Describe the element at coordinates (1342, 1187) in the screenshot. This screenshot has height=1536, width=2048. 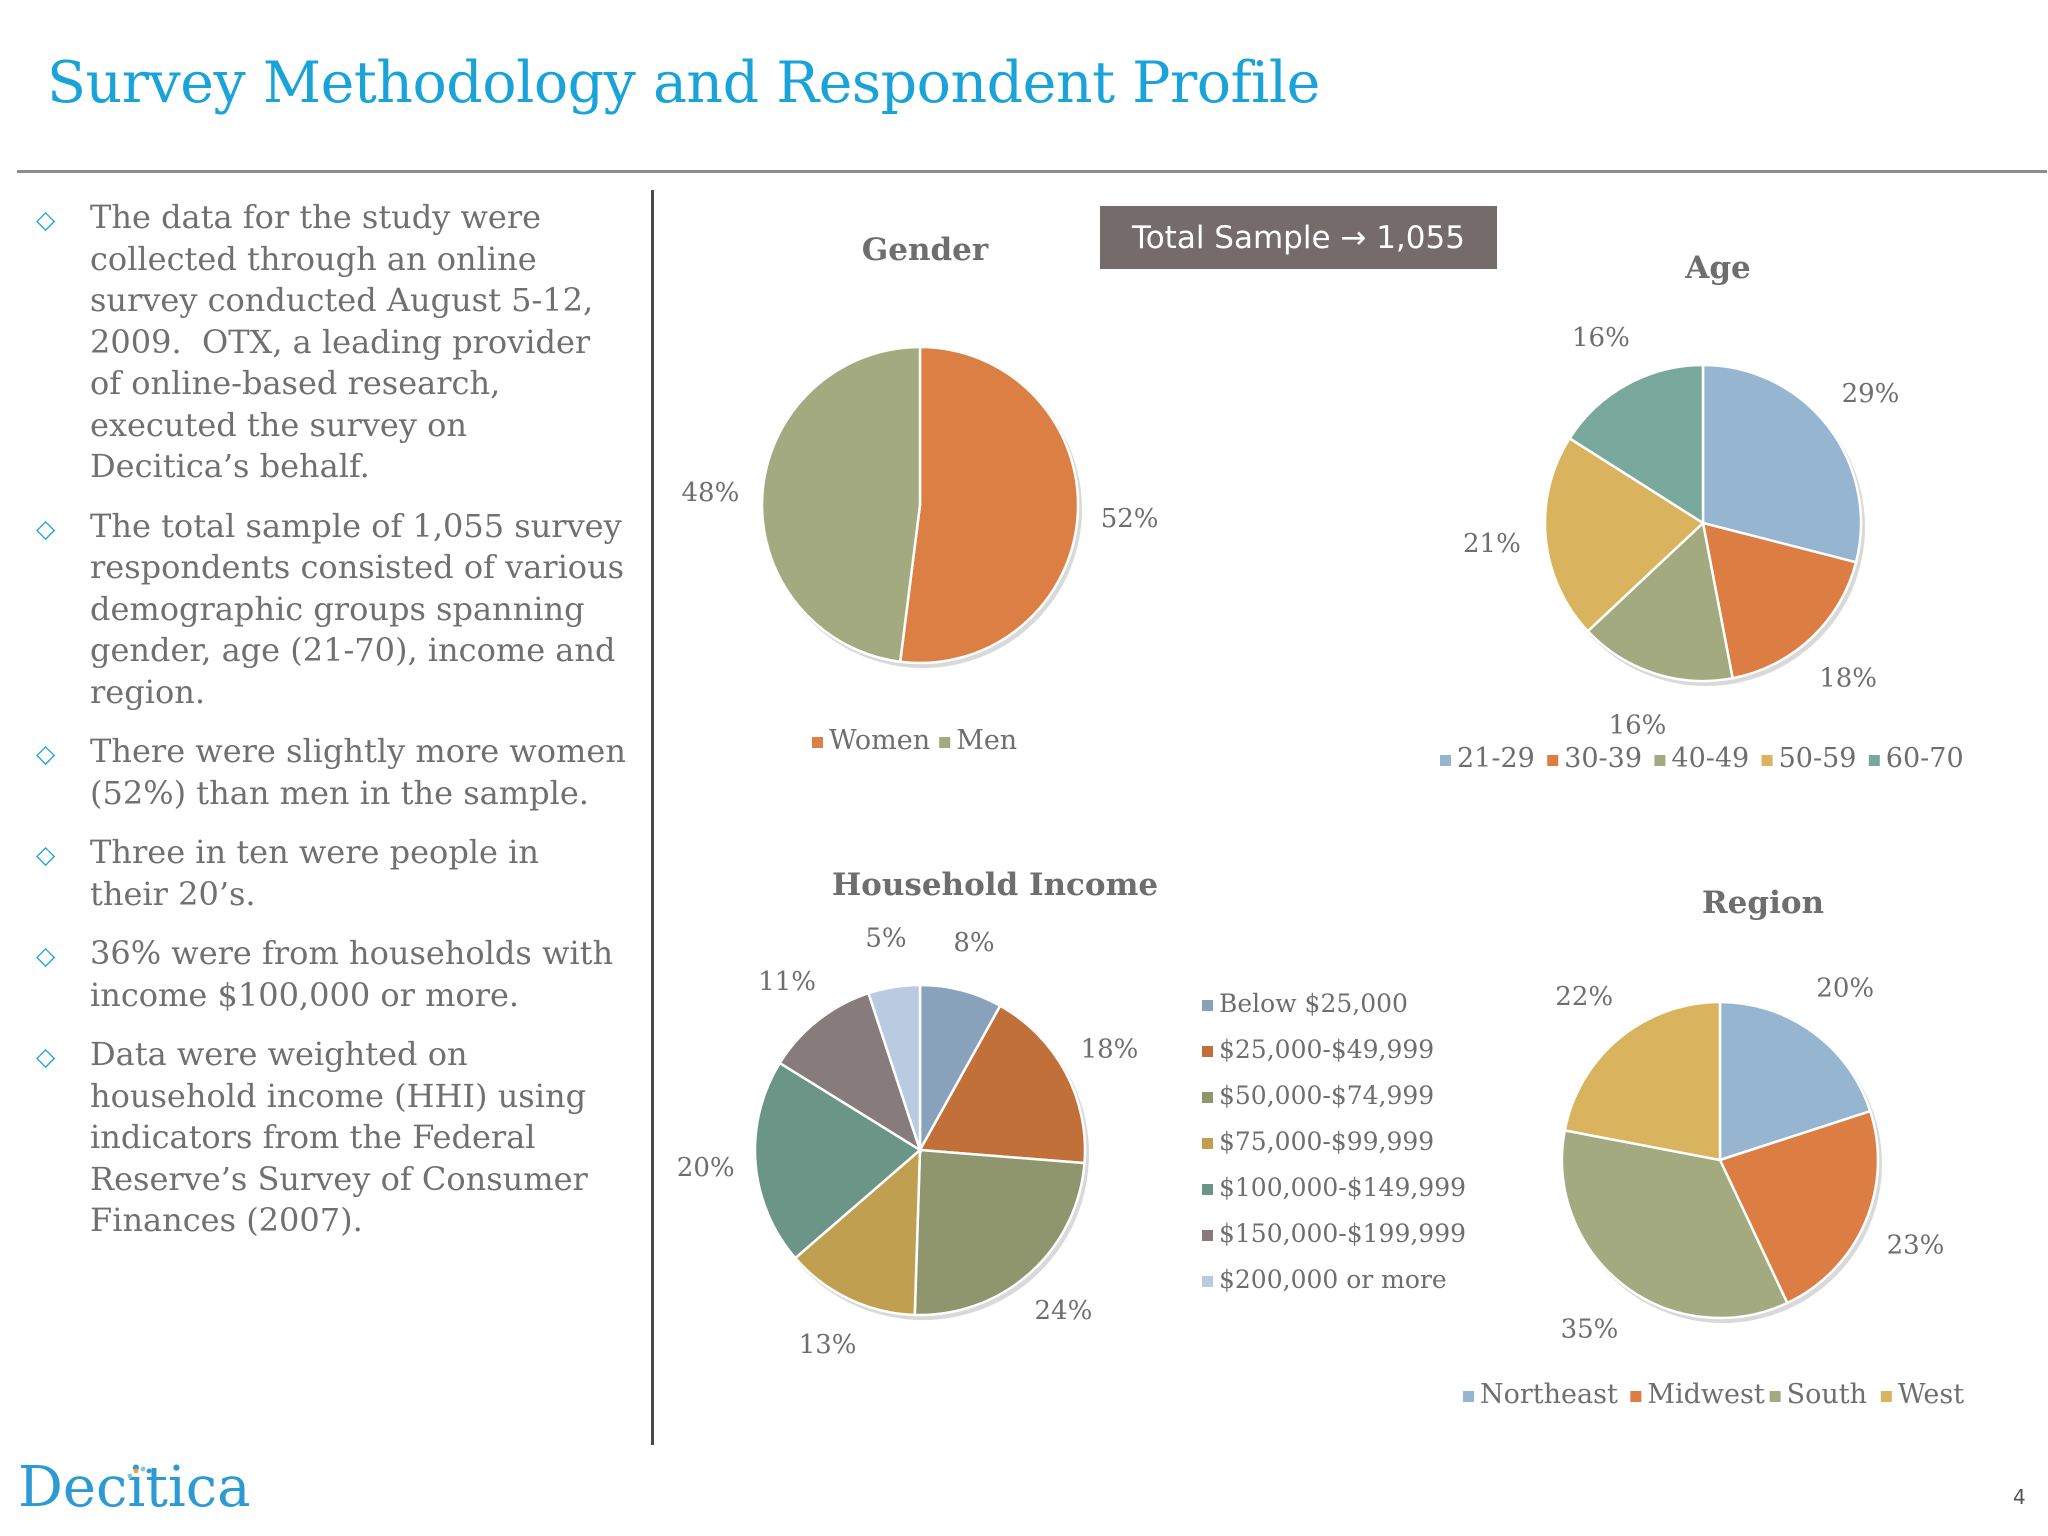
I see `income-legend-label-4: $100,000-$149,999` at that location.